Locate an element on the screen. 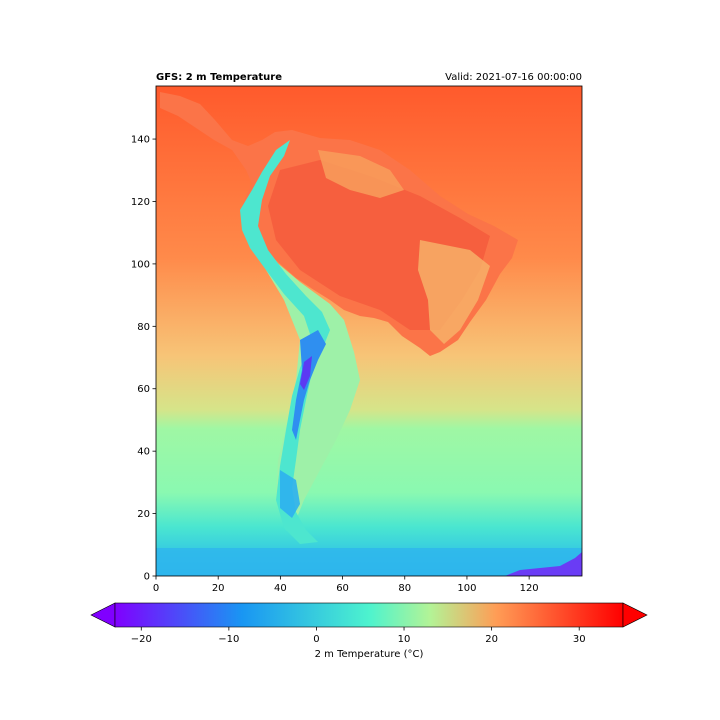 The image size is (720, 720). x-tick-label: 120 is located at coordinates (529, 588).